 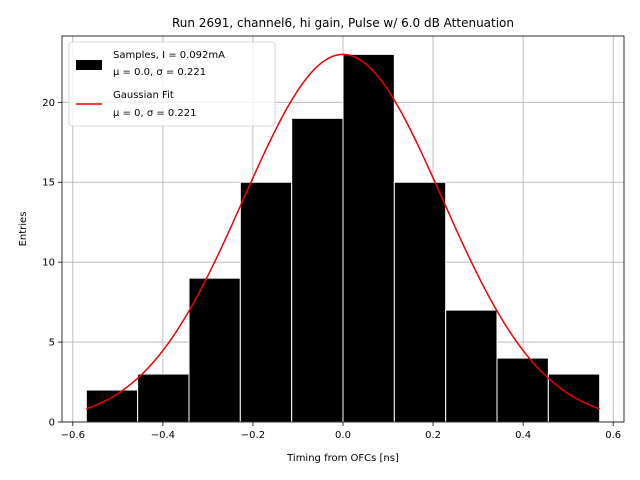 What do you see at coordinates (163, 435) in the screenshot?
I see `x-tick-label-1: −0.4` at bounding box center [163, 435].